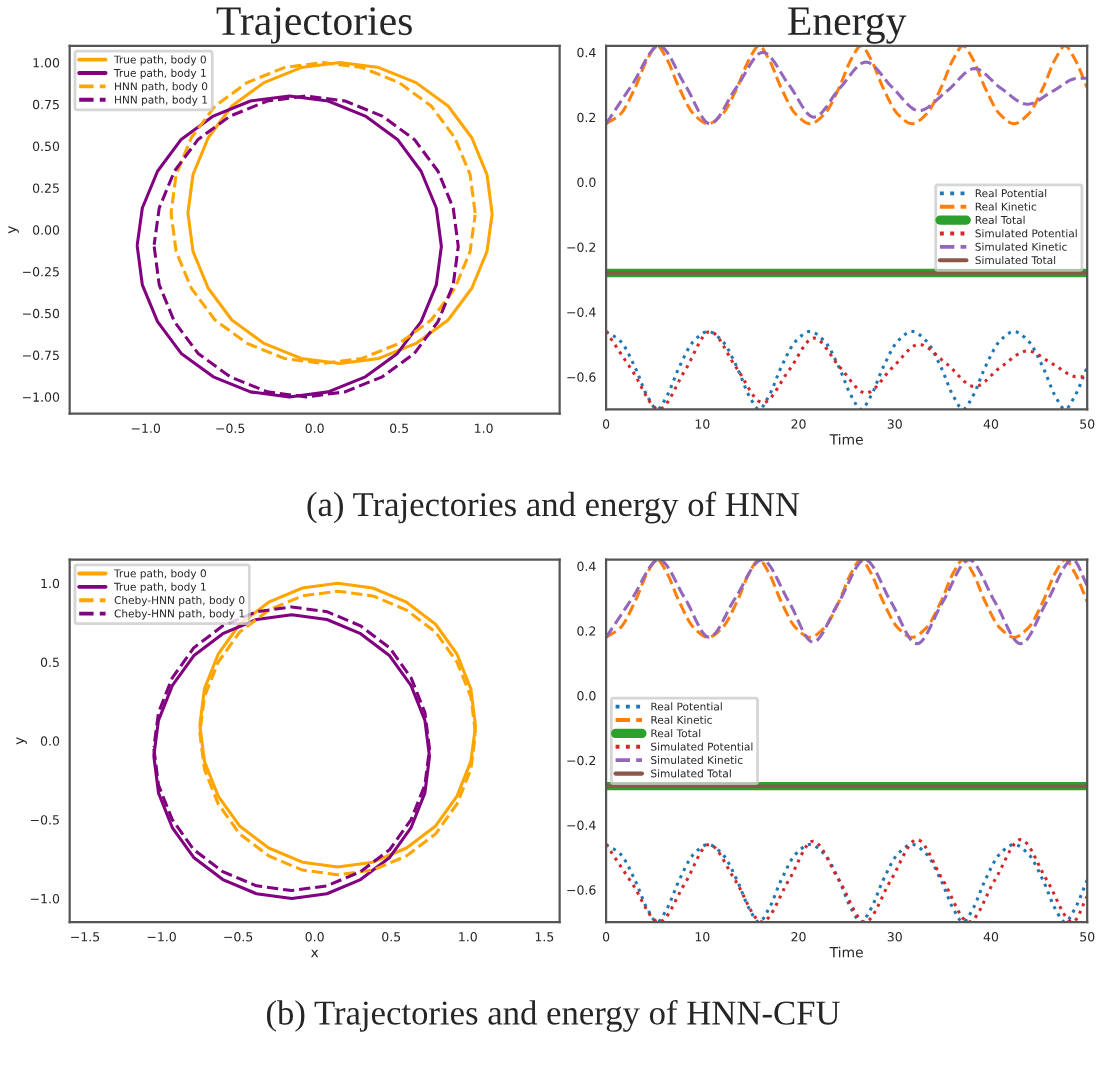 This screenshot has height=1066, width=1106. I want to click on text: (a) Trajectories and energy of HNN, so click(553, 507).